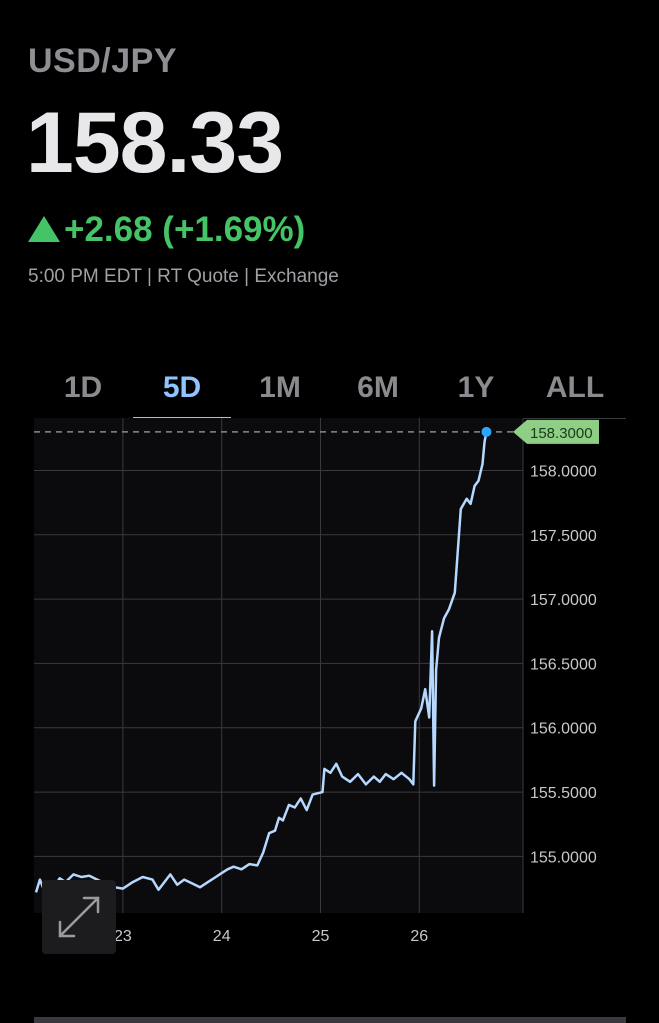 The image size is (659, 1023). Describe the element at coordinates (563, 471) in the screenshot. I see `y-tick-label: 158.0000` at that location.